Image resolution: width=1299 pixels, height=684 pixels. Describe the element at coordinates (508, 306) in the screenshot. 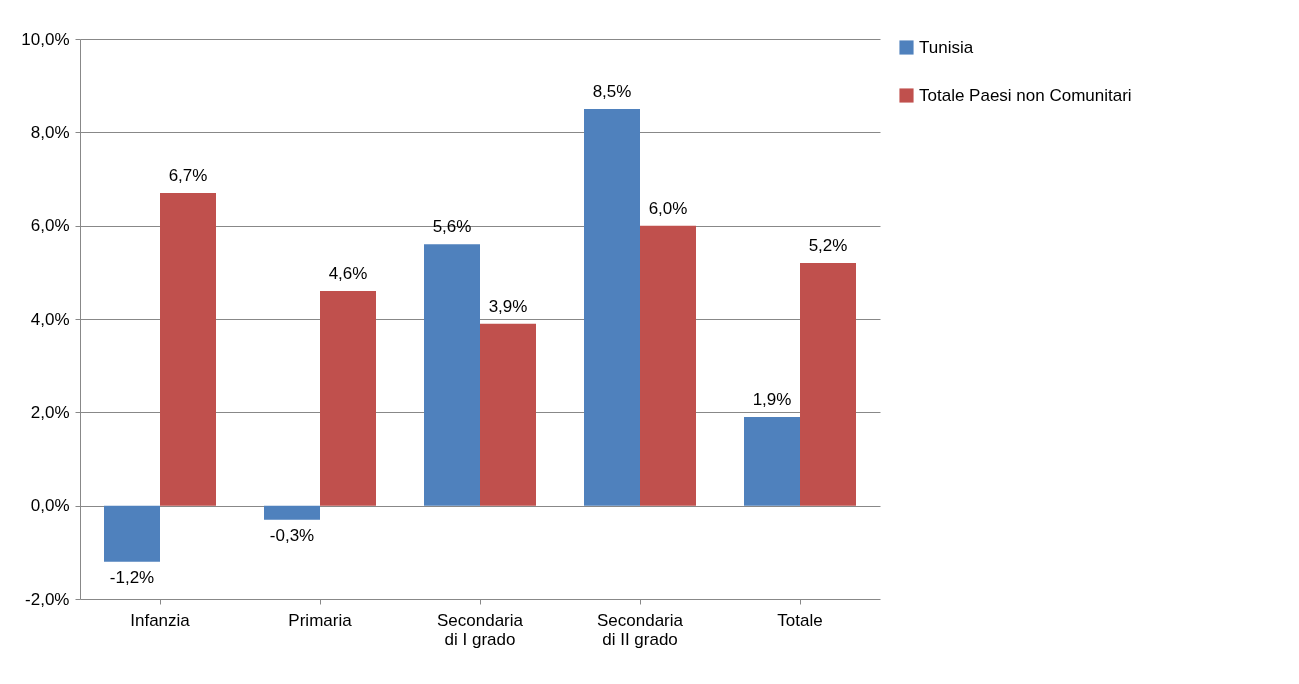

I see `data-label: 3,9%` at that location.